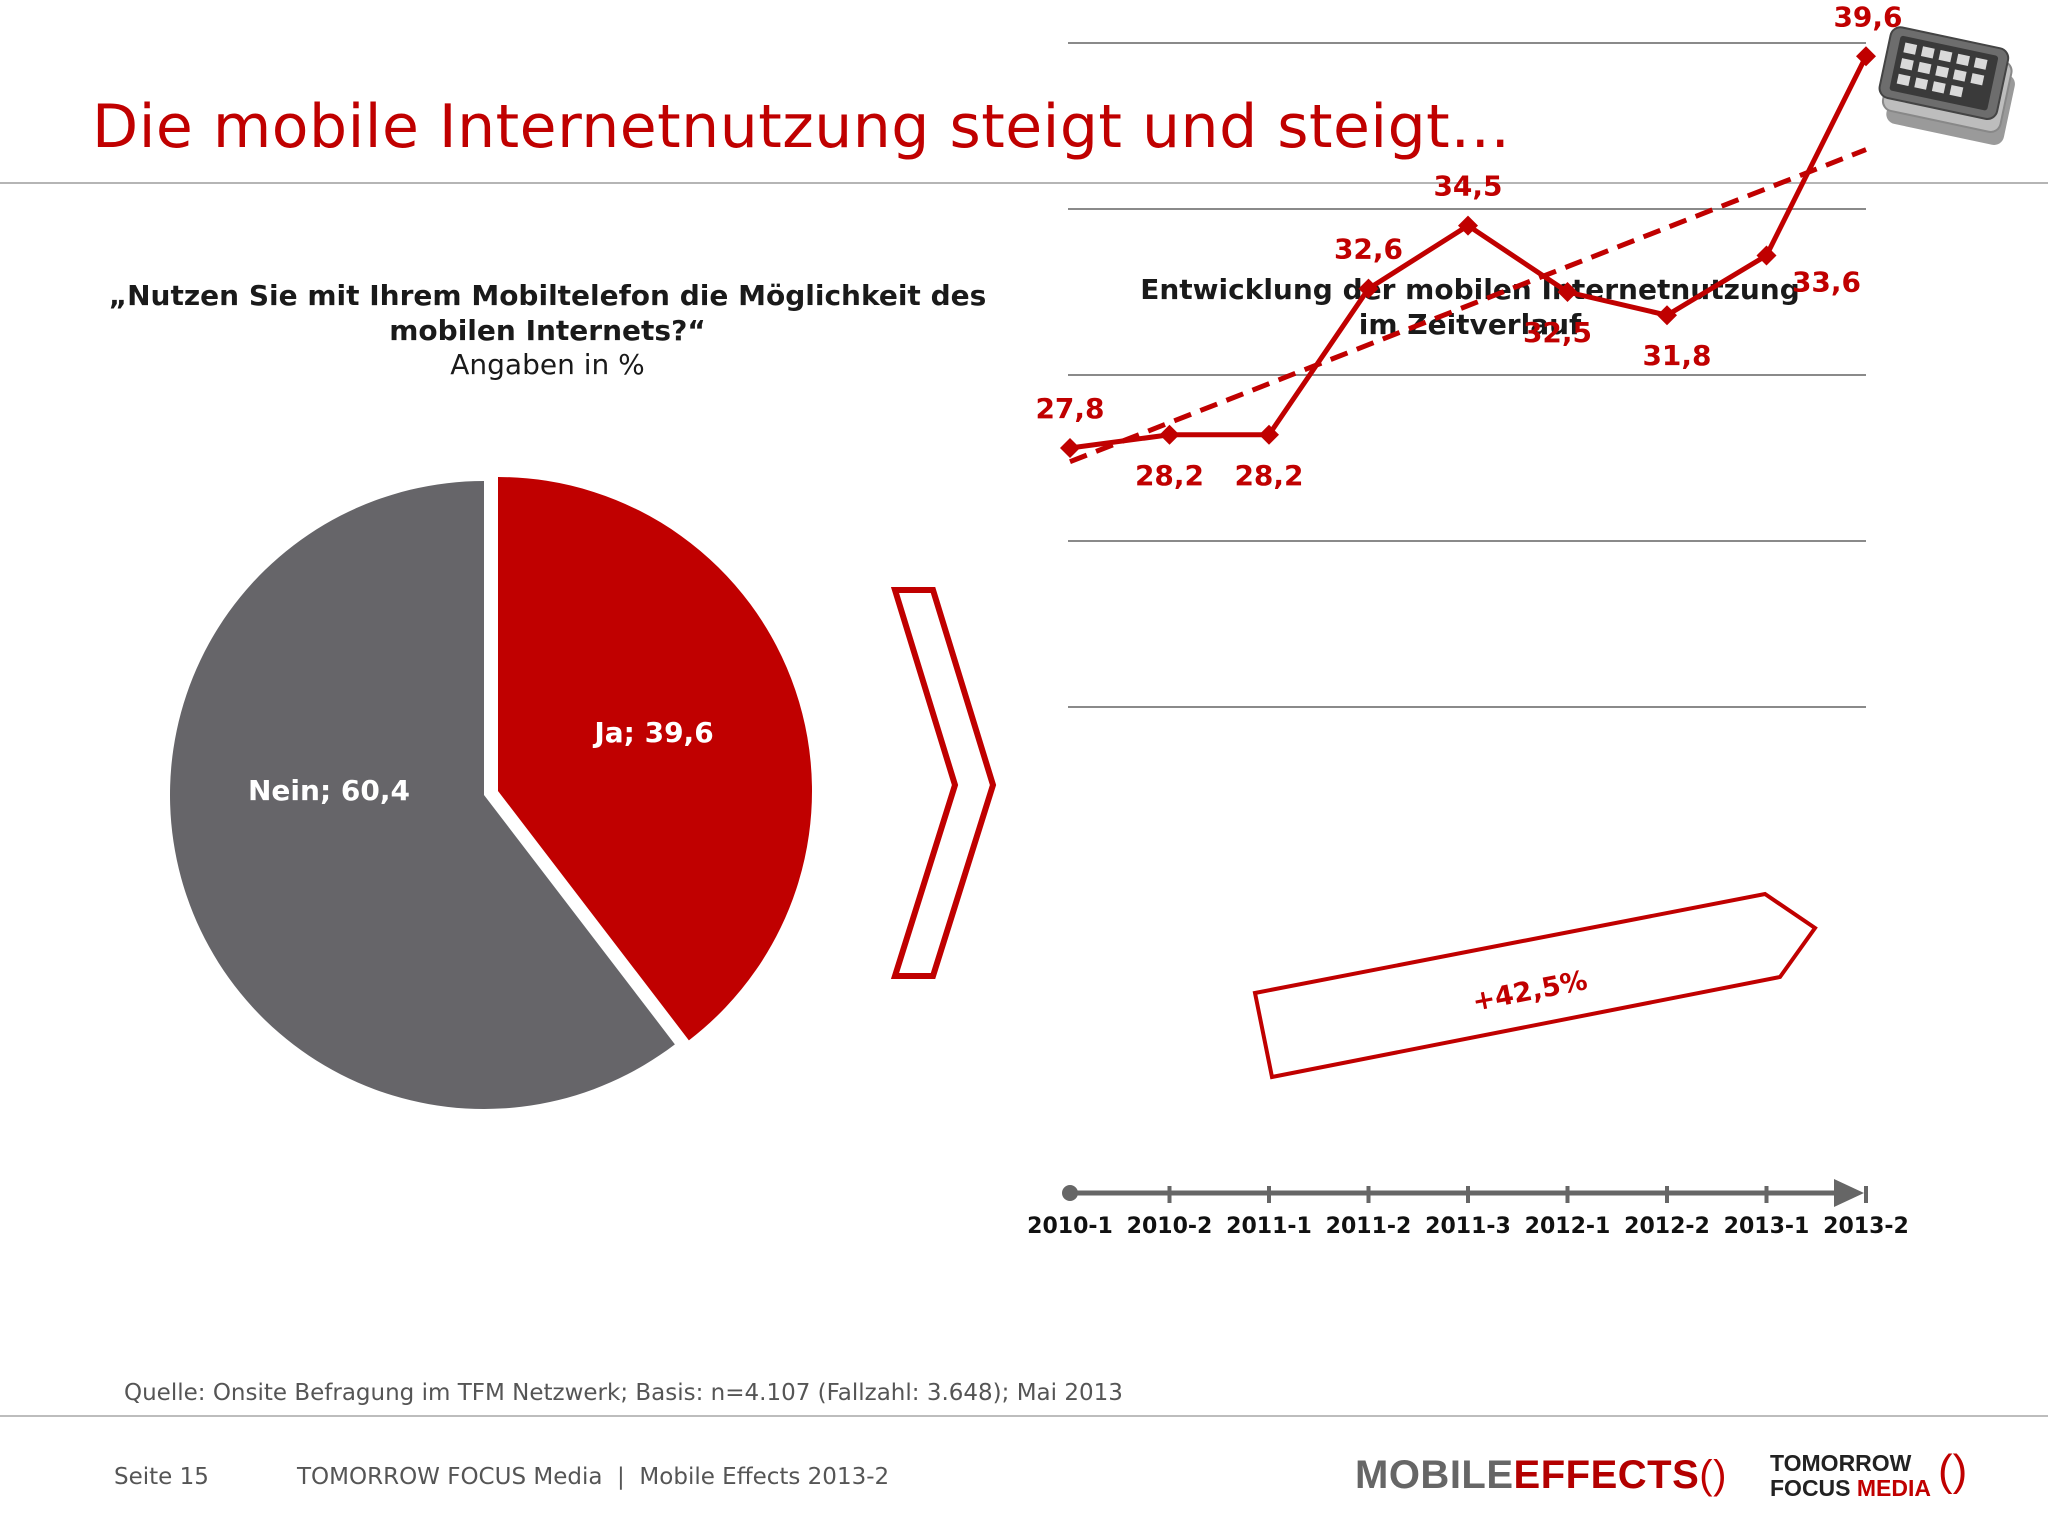  I want to click on x-tick-label: 2010-1, so click(1070, 1226).